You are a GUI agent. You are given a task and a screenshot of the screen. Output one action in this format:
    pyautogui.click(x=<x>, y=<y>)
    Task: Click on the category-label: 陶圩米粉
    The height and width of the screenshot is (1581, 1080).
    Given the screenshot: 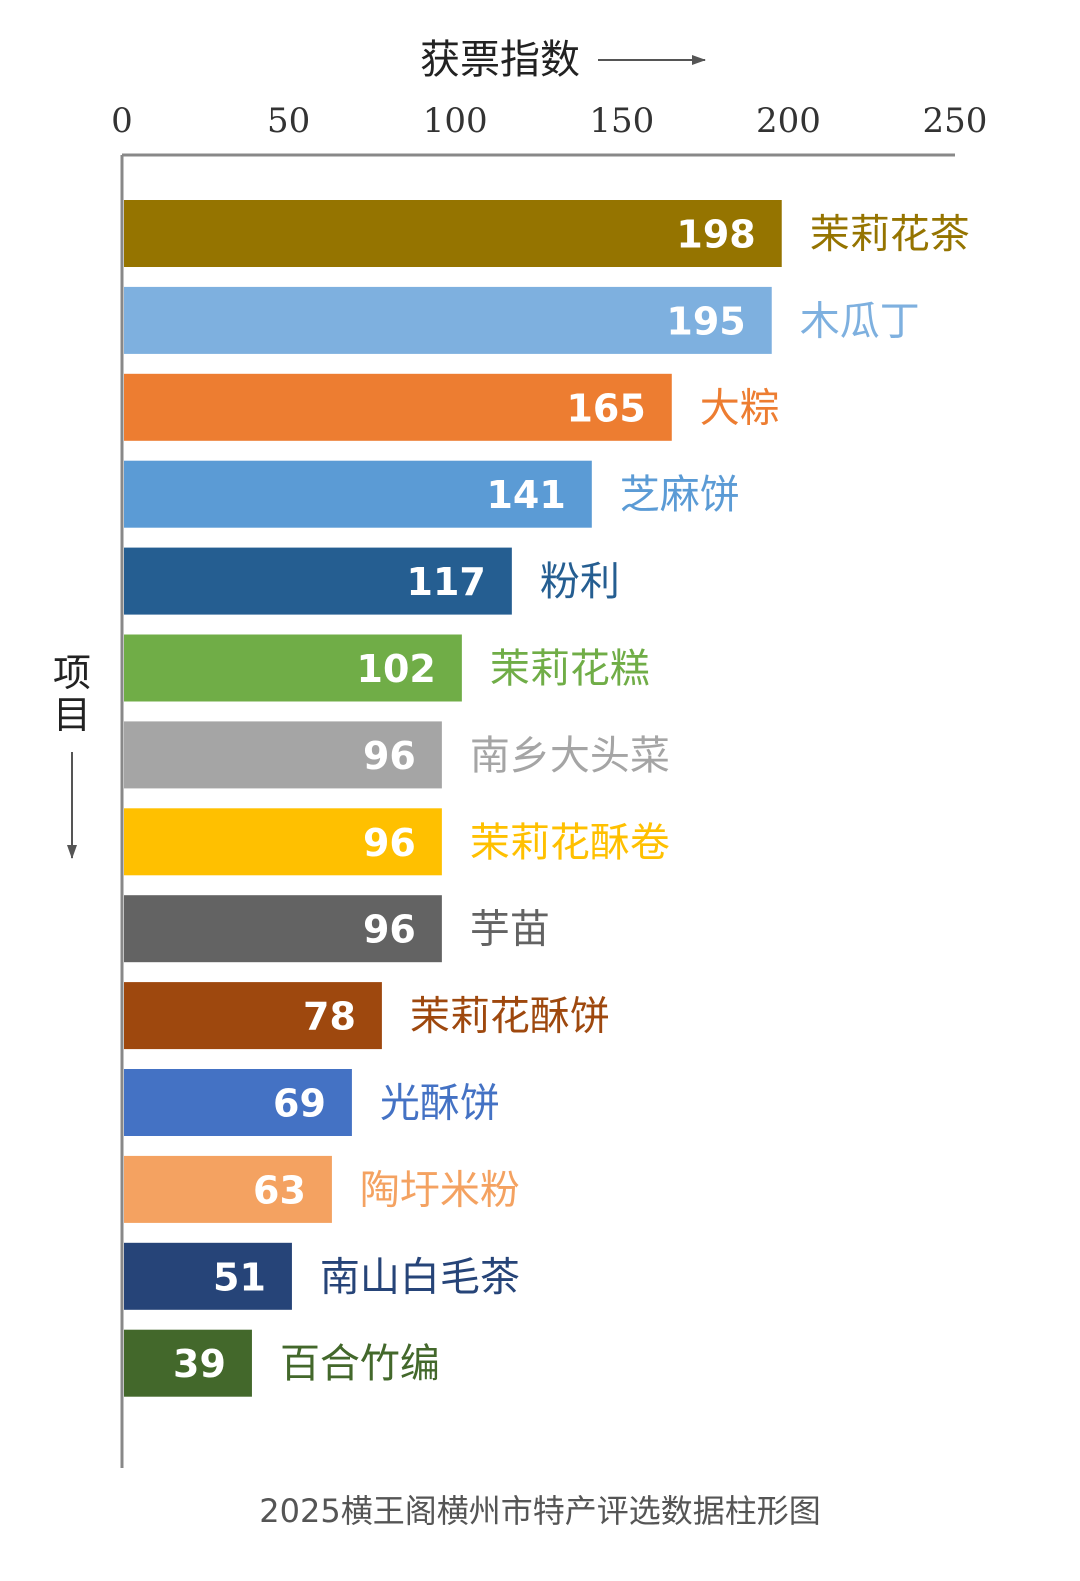 What is the action you would take?
    pyautogui.click(x=440, y=1190)
    